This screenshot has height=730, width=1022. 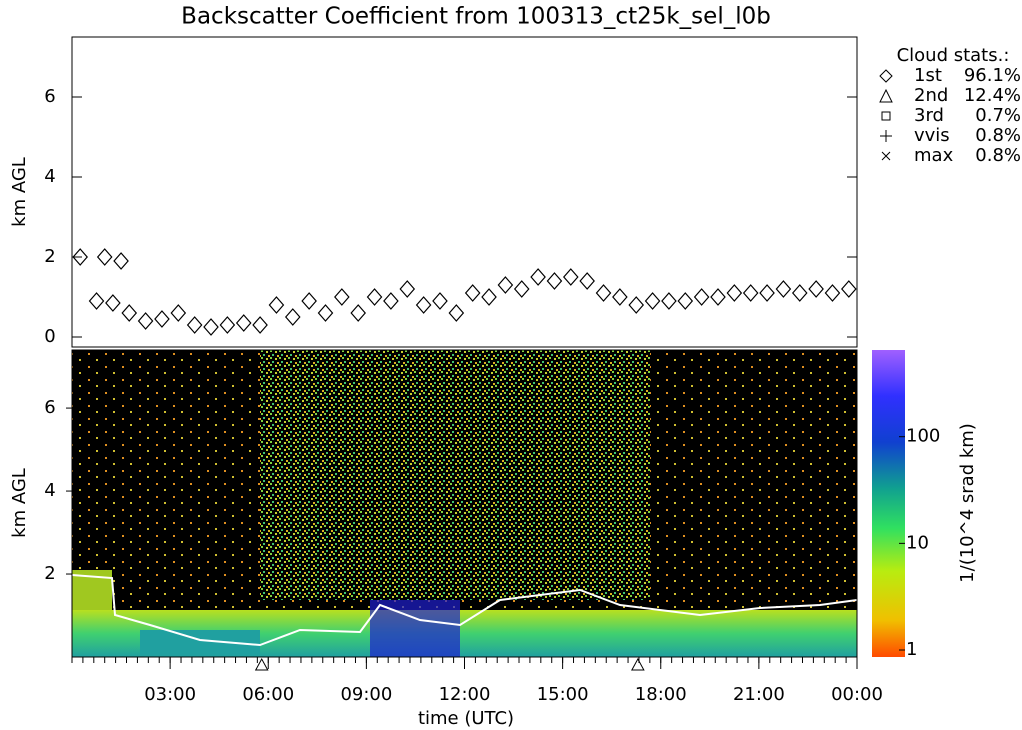 I want to click on legend-value: 0.7%, so click(x=998, y=115).